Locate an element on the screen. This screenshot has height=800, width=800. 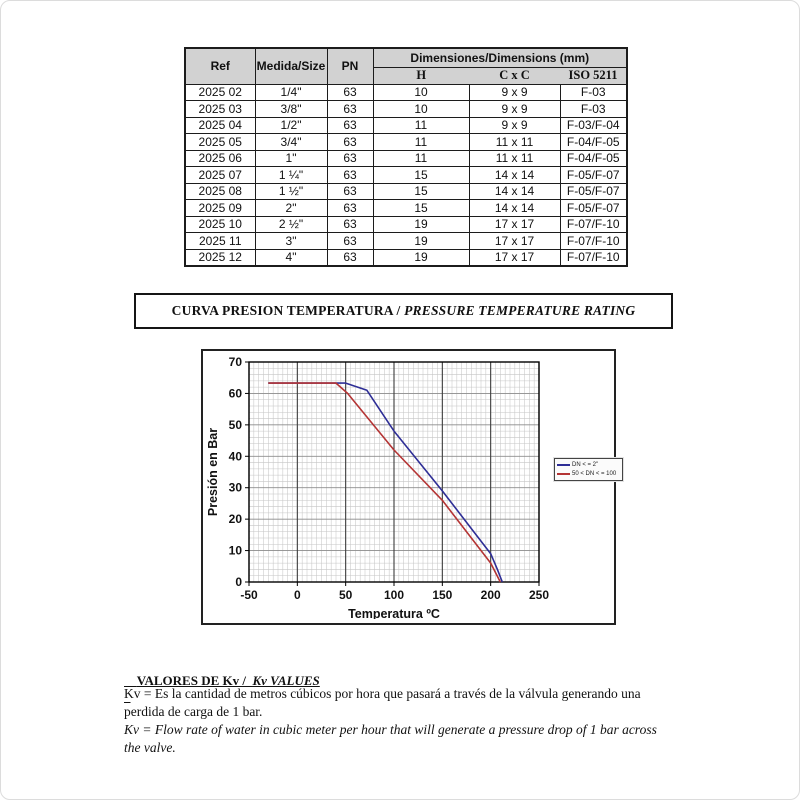
kv-heading-en: Kv VALUES is located at coordinates (286, 680).